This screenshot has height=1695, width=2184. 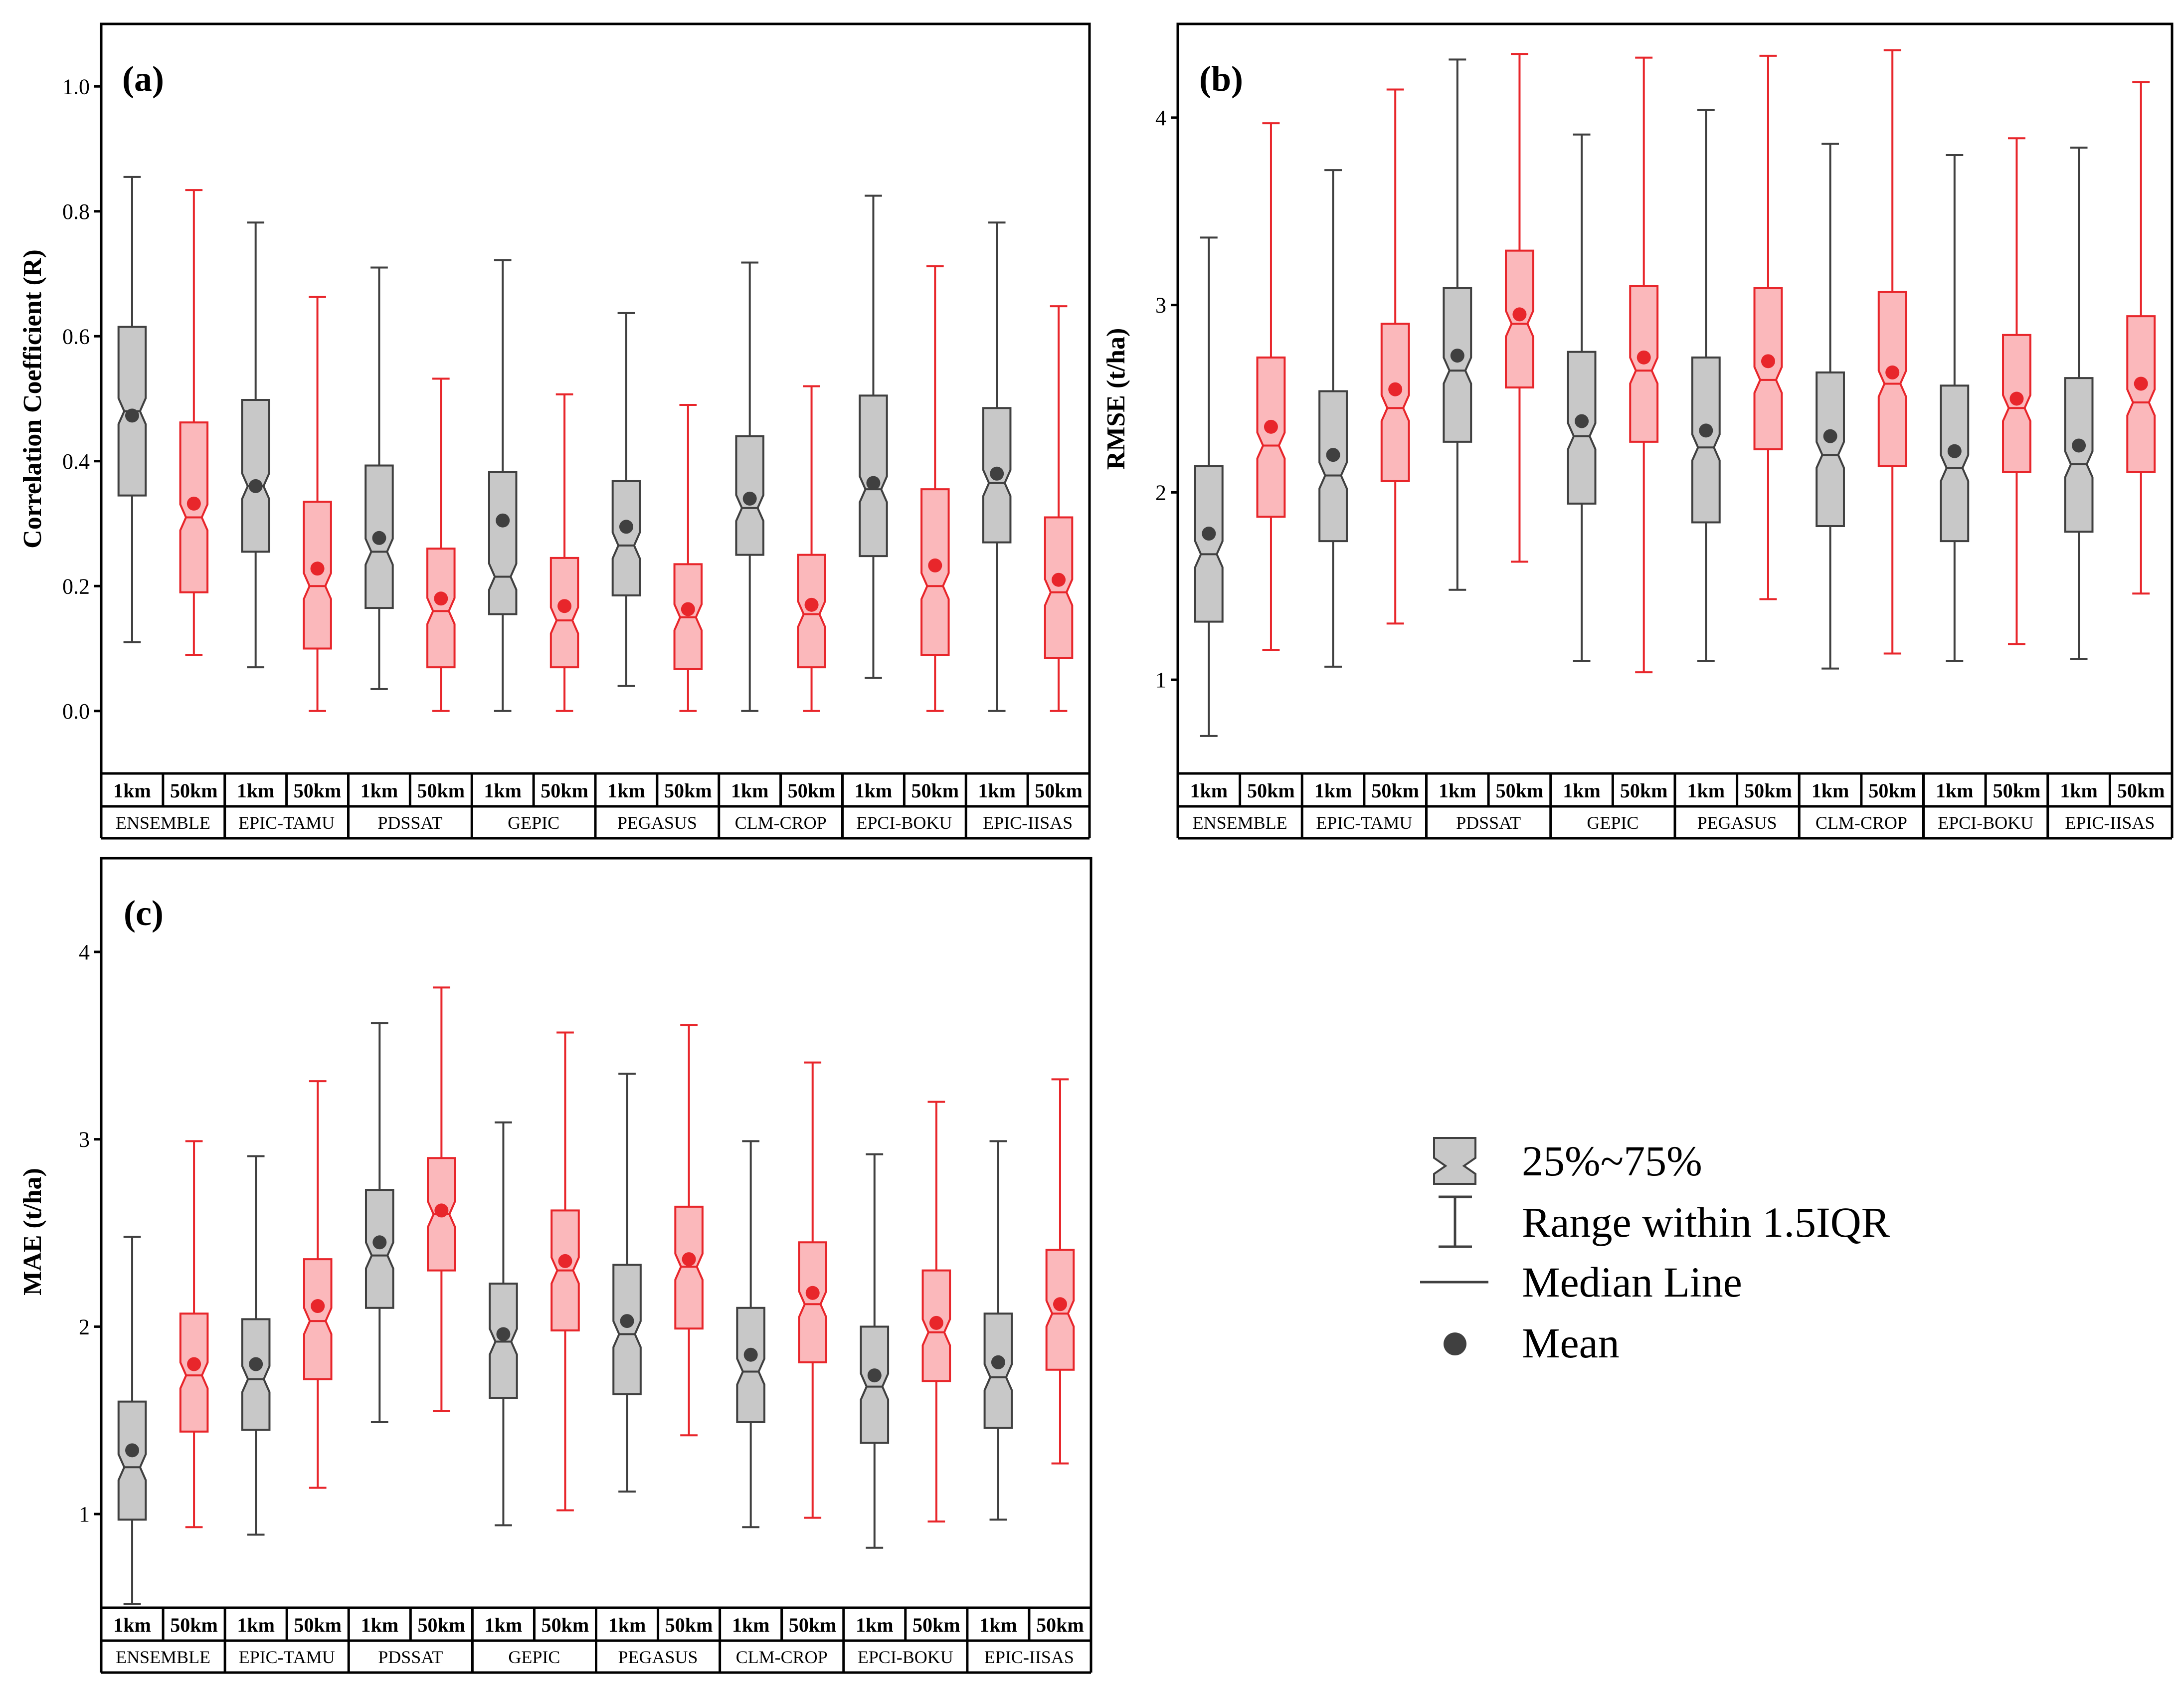 I want to click on y-tick-label: 0.4, so click(x=76, y=461).